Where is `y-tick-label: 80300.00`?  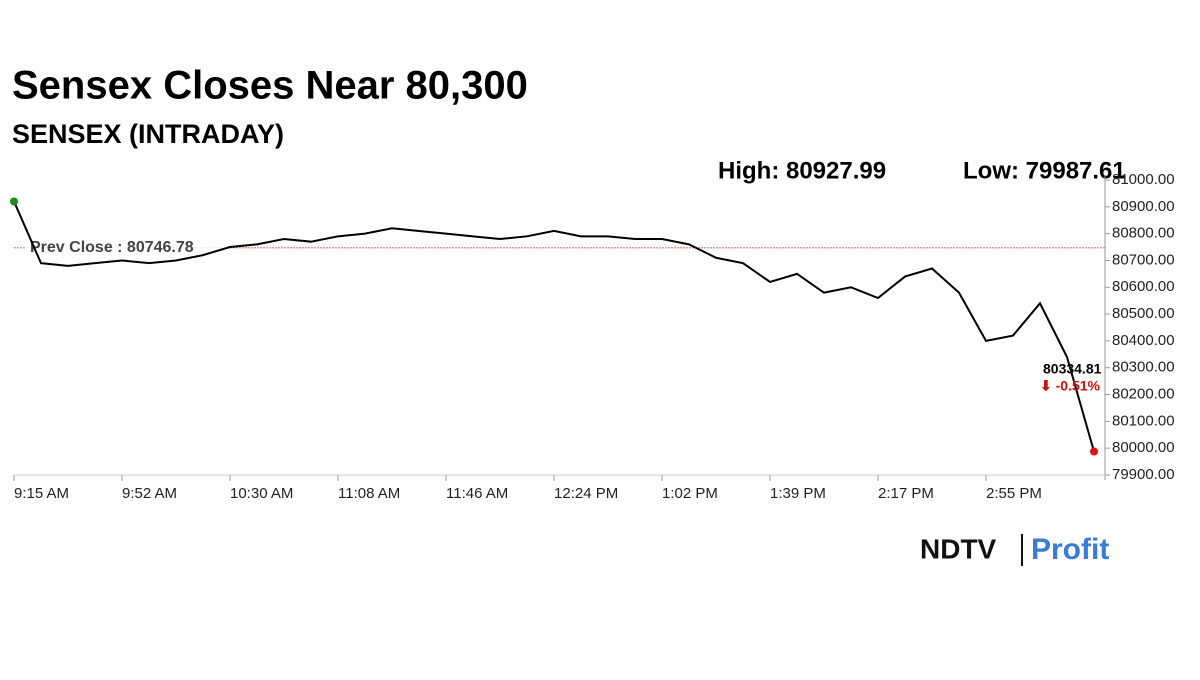 y-tick-label: 80300.00 is located at coordinates (1143, 367).